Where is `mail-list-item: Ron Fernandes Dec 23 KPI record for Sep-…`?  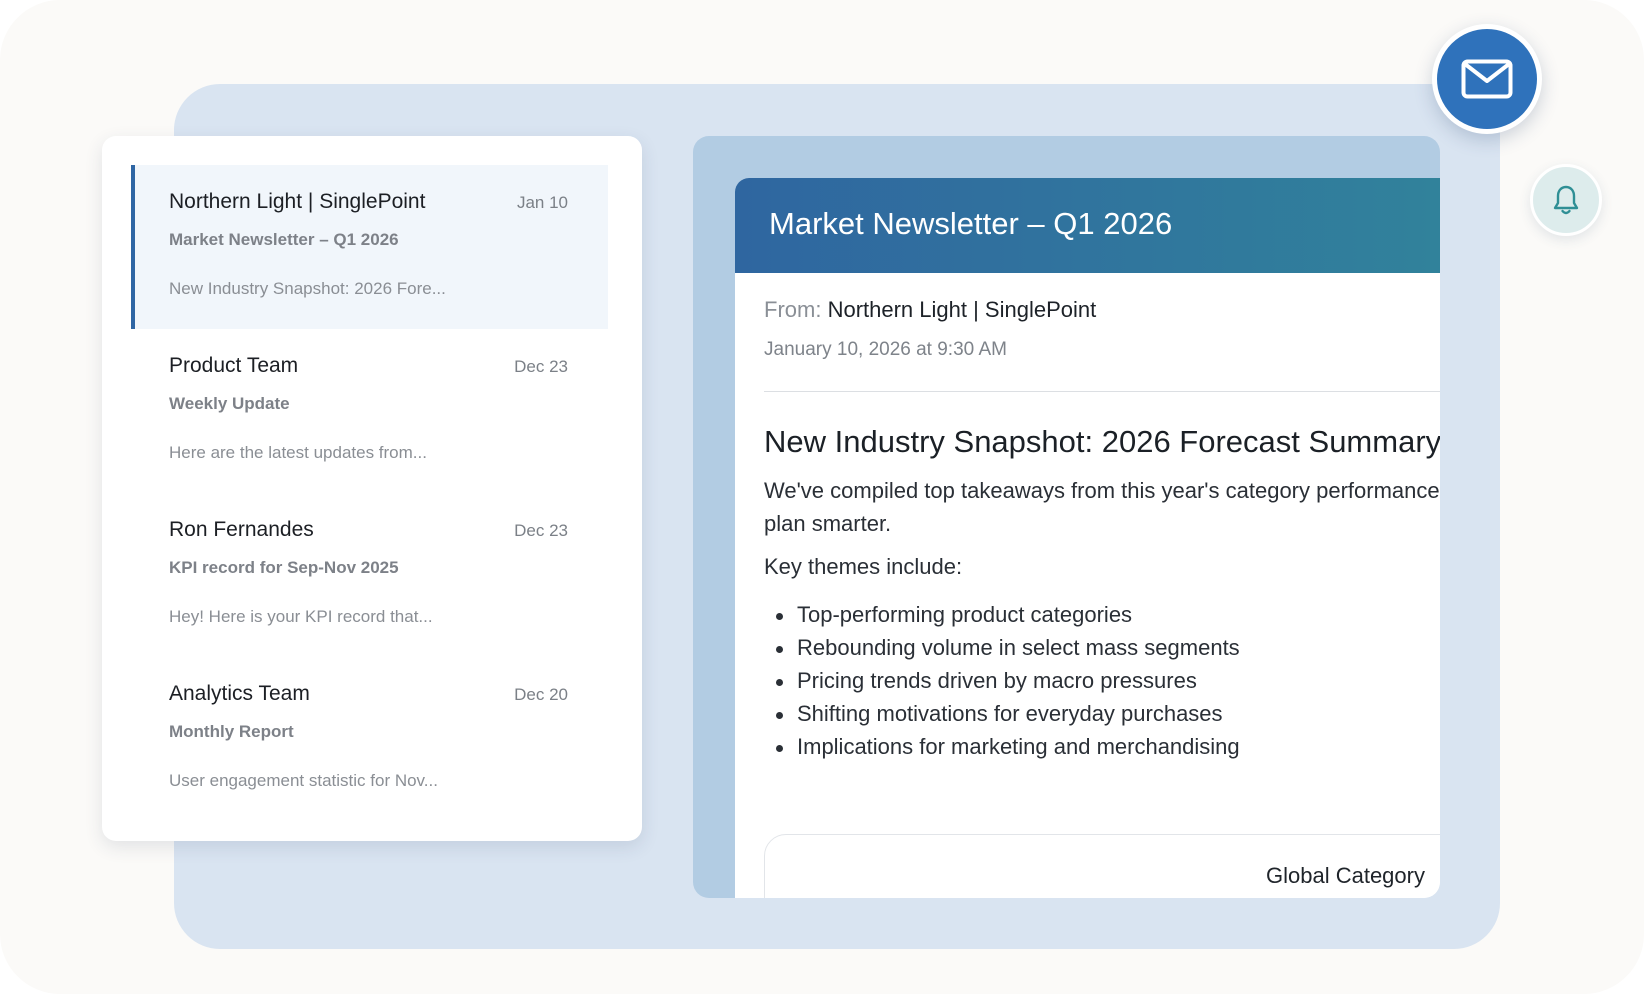 mail-list-item: Ron Fernandes Dec 23 KPI record for Sep-… is located at coordinates (369, 575).